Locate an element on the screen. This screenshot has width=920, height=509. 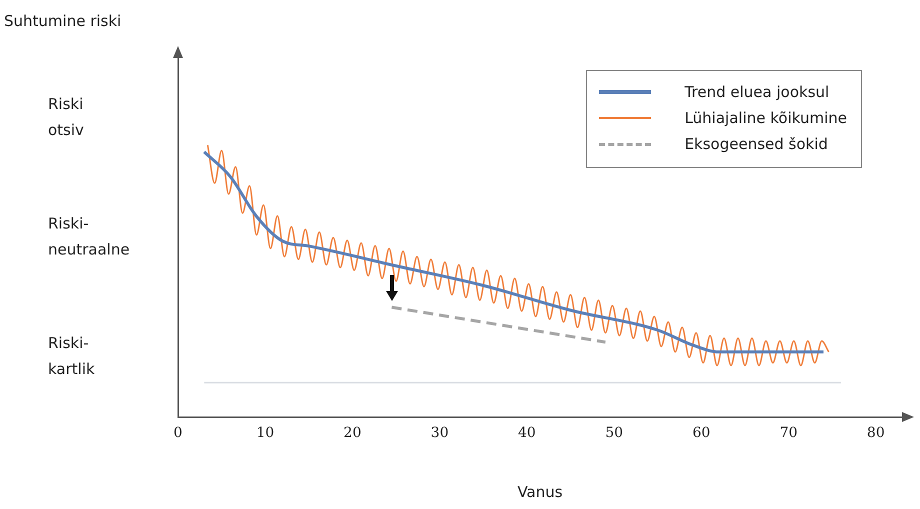
x-tick-label: 40 is located at coordinates (527, 433).